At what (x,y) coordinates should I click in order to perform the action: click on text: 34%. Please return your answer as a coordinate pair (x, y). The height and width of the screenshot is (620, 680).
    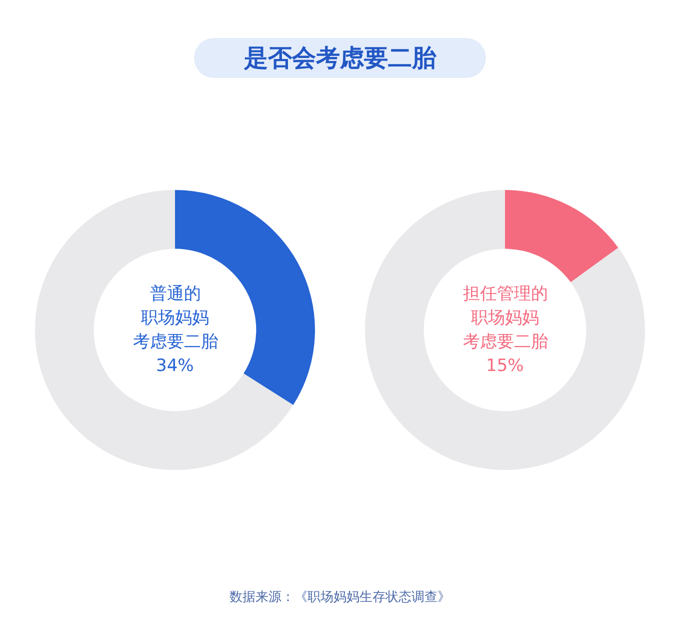
    Looking at the image, I should click on (175, 366).